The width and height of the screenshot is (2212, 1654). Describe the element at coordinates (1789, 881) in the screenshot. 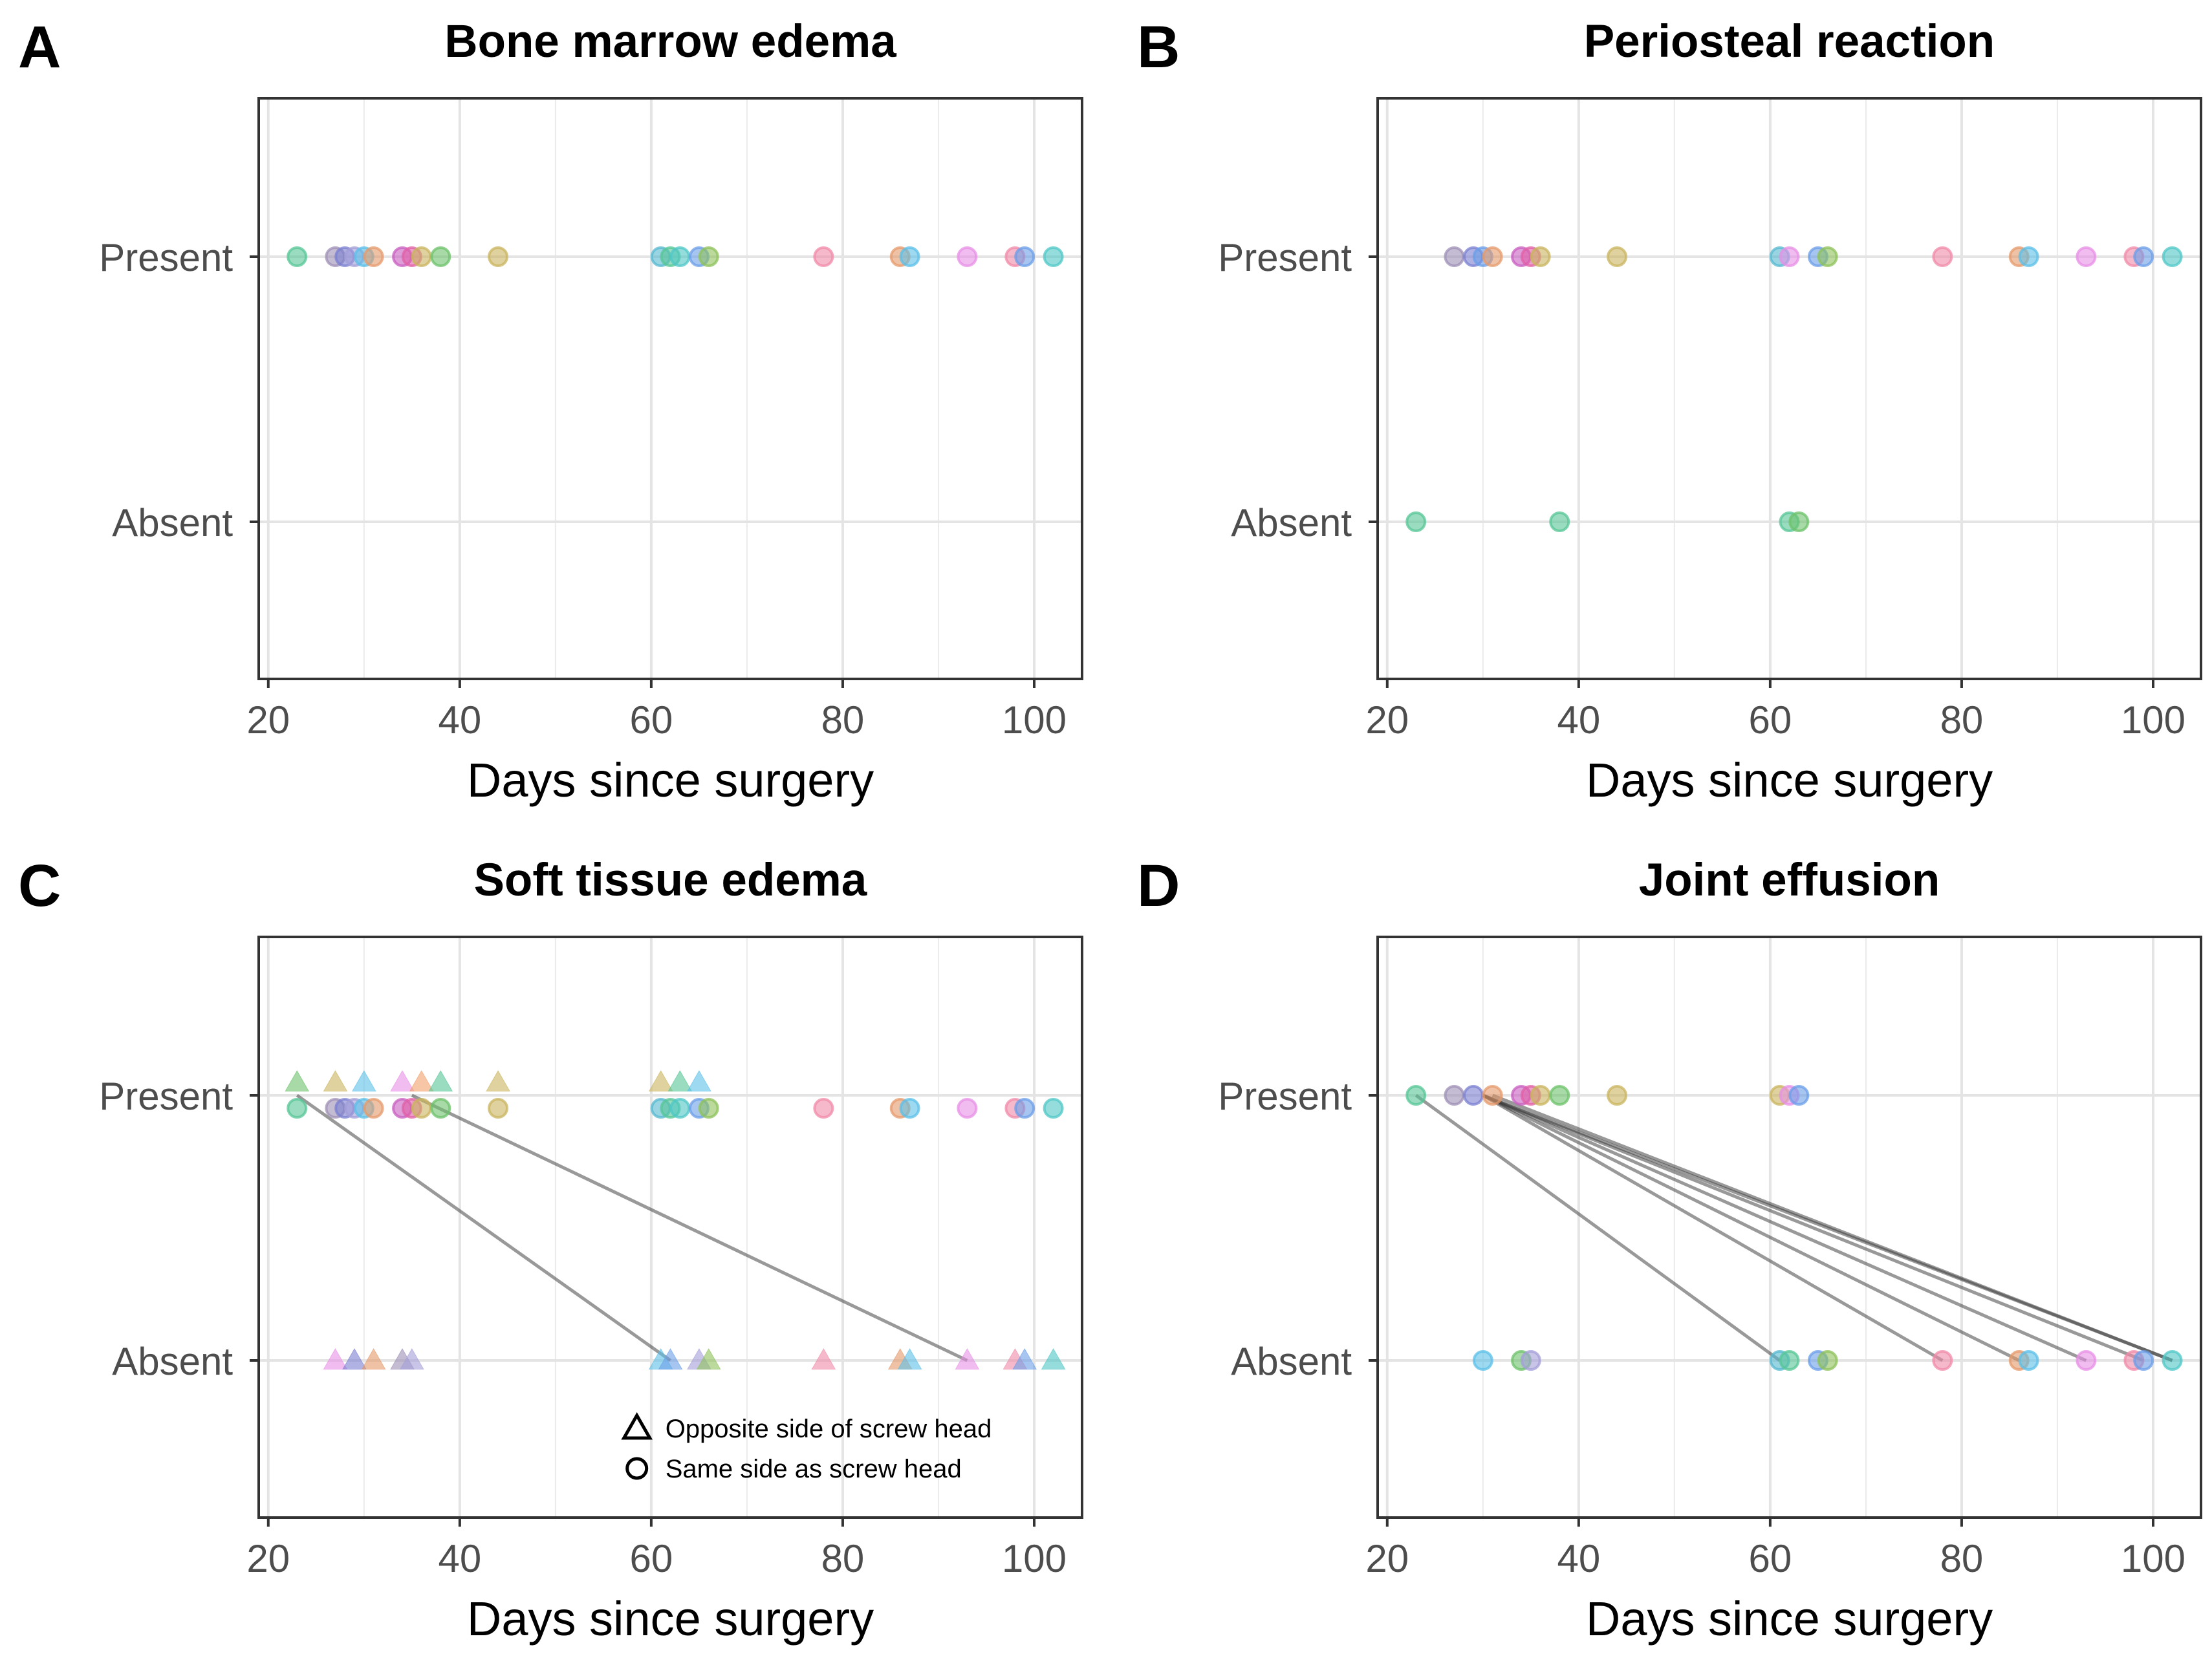

I see `panel-title: Joint effusion` at that location.